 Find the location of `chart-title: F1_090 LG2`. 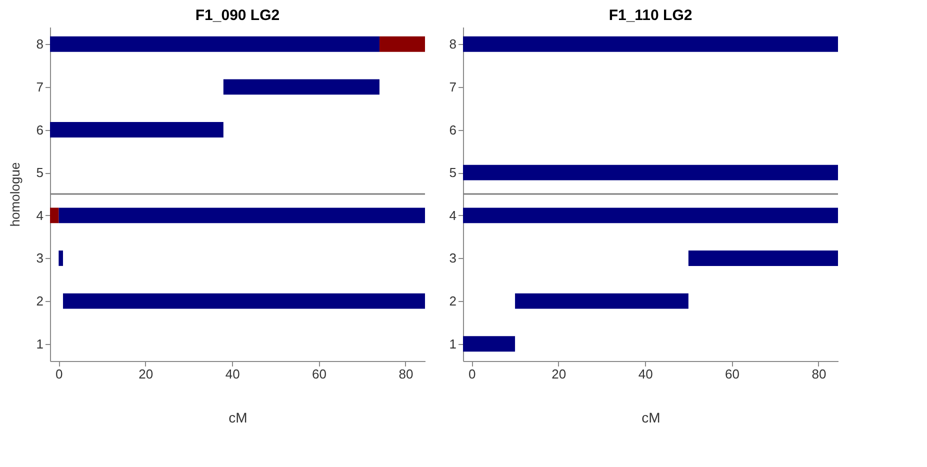

chart-title: F1_090 LG2 is located at coordinates (237, 15).